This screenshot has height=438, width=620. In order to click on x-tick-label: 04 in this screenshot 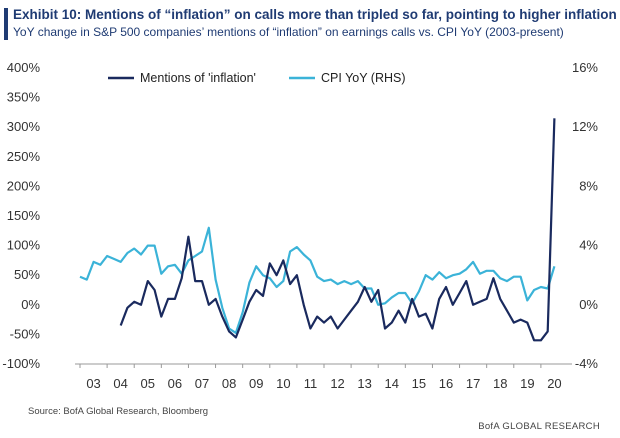, I will do `click(120, 383)`.